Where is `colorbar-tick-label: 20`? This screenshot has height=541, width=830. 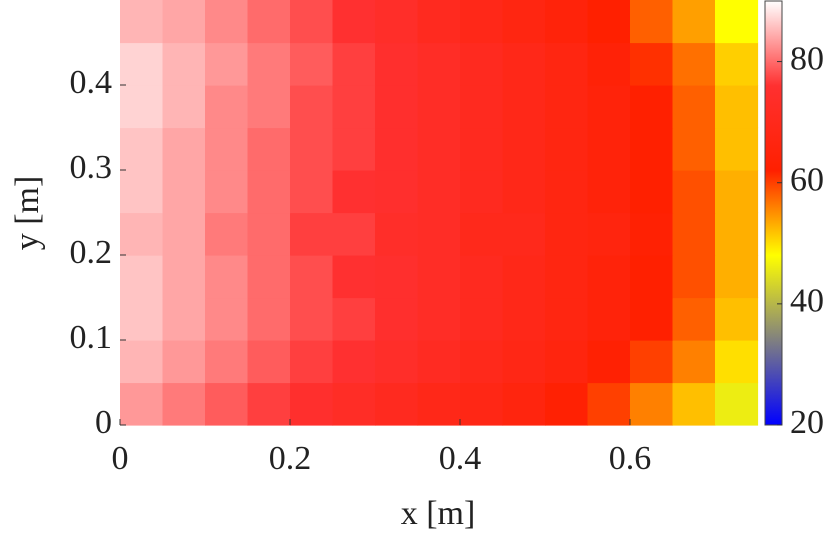 colorbar-tick-label: 20 is located at coordinates (807, 422).